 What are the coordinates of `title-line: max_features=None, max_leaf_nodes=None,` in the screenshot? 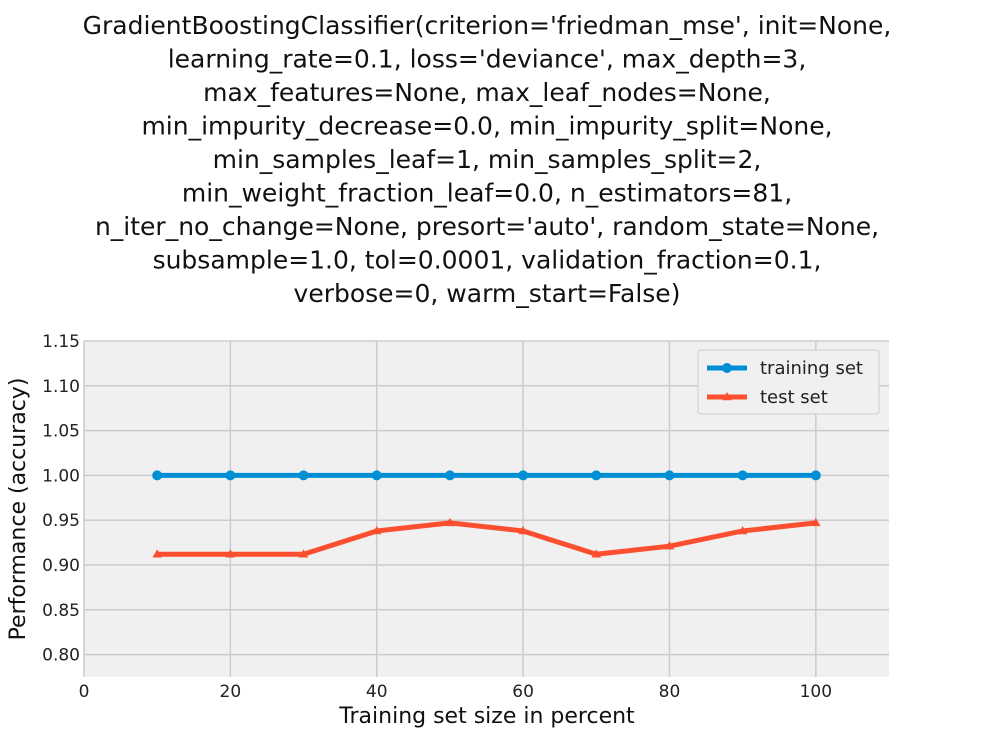 It's located at (487, 92).